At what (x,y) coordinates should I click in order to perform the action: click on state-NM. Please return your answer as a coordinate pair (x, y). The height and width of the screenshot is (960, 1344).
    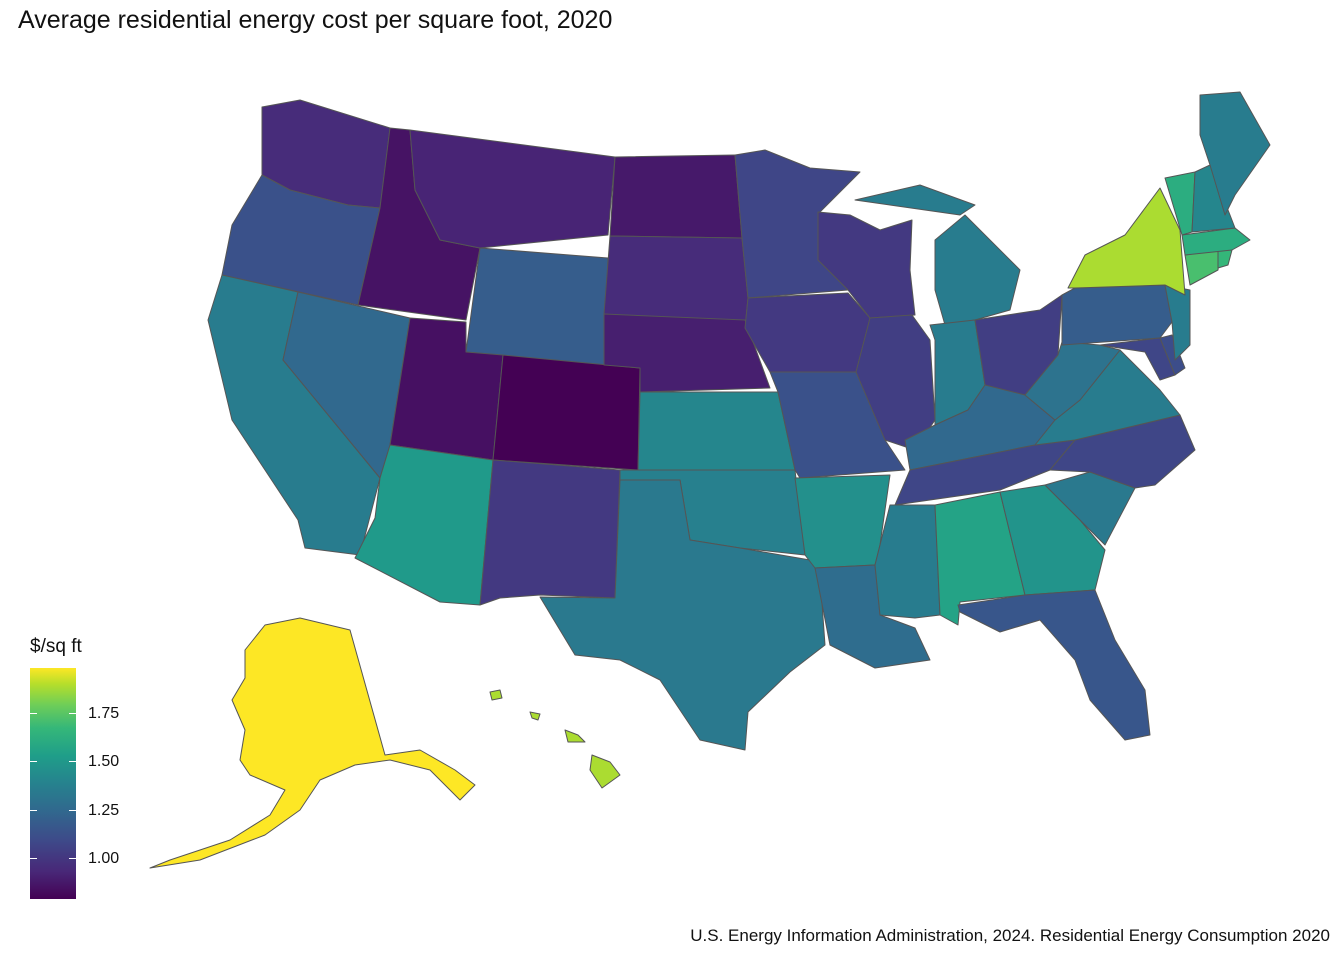
    Looking at the image, I should click on (550, 532).